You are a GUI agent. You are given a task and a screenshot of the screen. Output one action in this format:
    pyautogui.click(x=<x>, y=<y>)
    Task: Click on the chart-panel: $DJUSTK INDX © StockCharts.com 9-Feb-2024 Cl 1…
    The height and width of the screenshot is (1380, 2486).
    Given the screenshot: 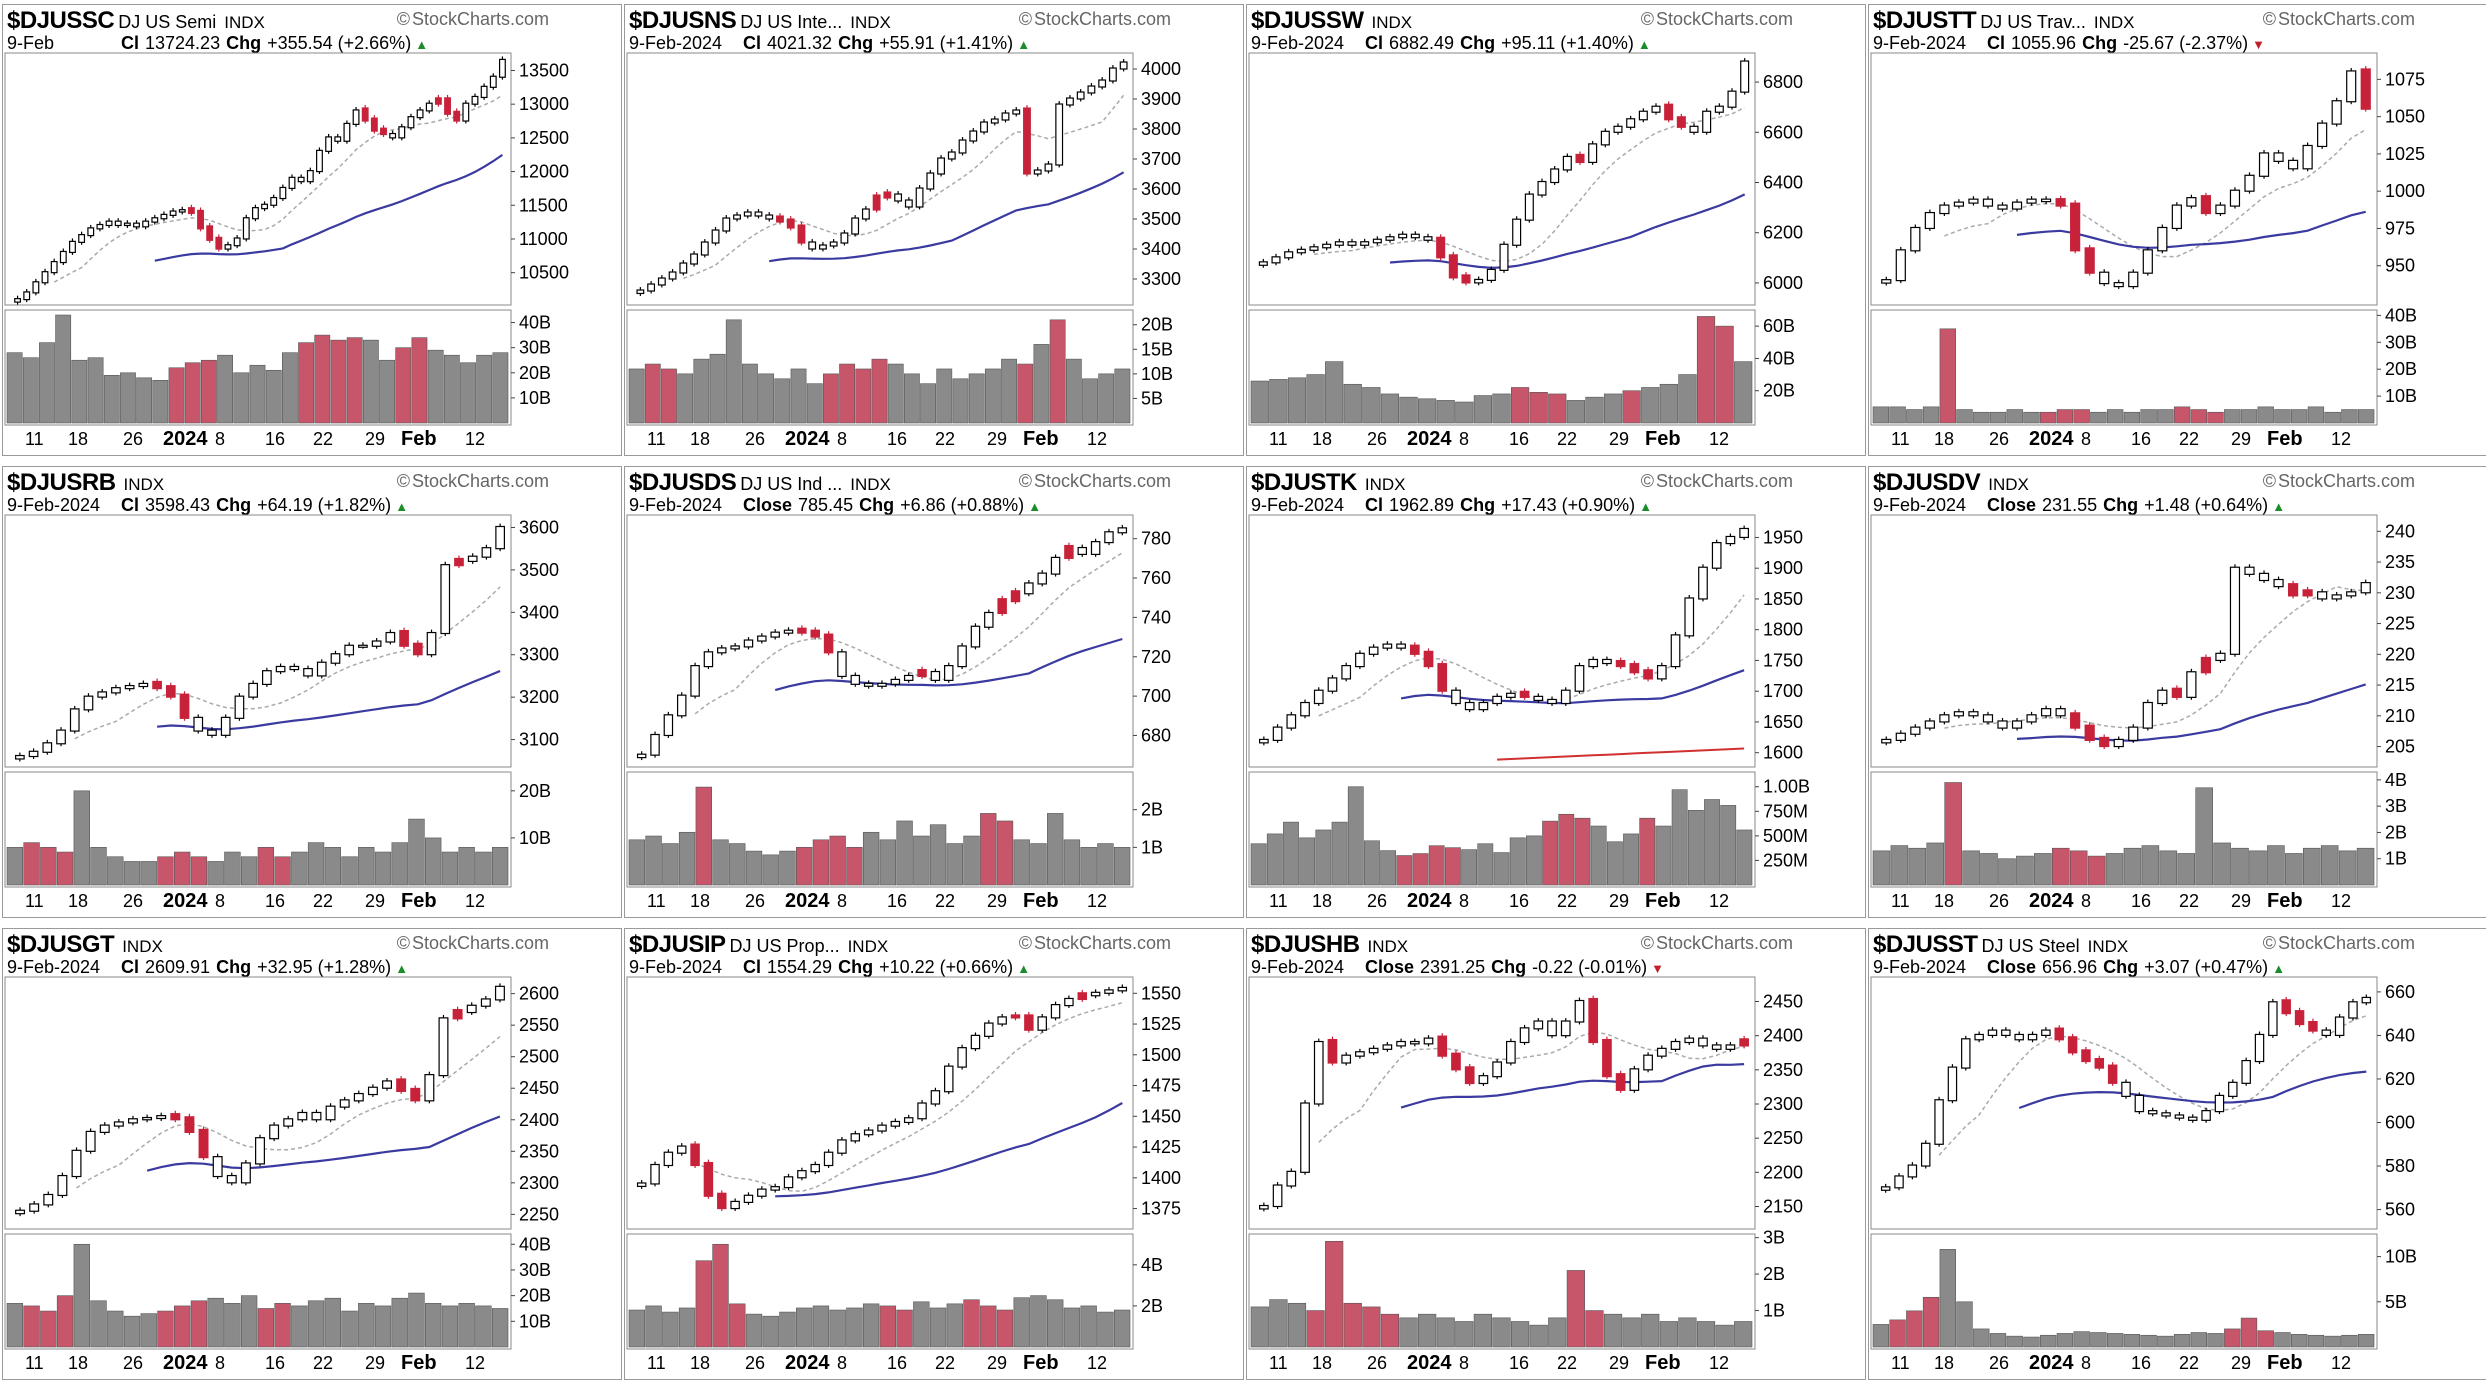 What is the action you would take?
    pyautogui.click(x=1556, y=692)
    